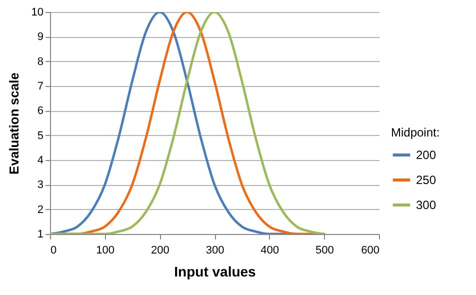 This screenshot has height=295, width=476. Describe the element at coordinates (426, 179) in the screenshot. I see `legend-label: 250` at that location.